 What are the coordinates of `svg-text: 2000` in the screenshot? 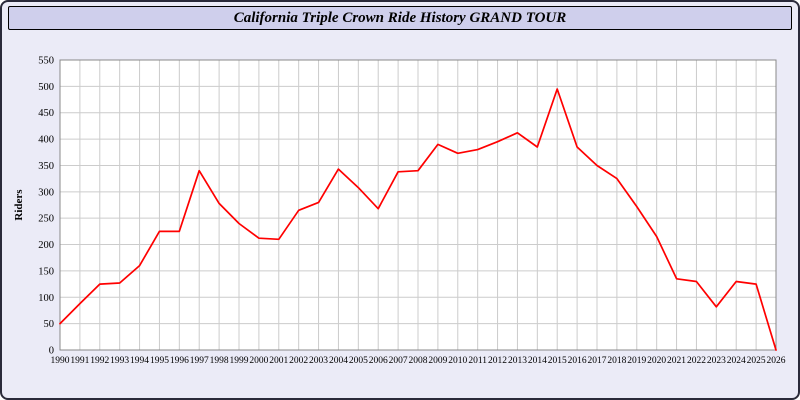 It's located at (258, 361).